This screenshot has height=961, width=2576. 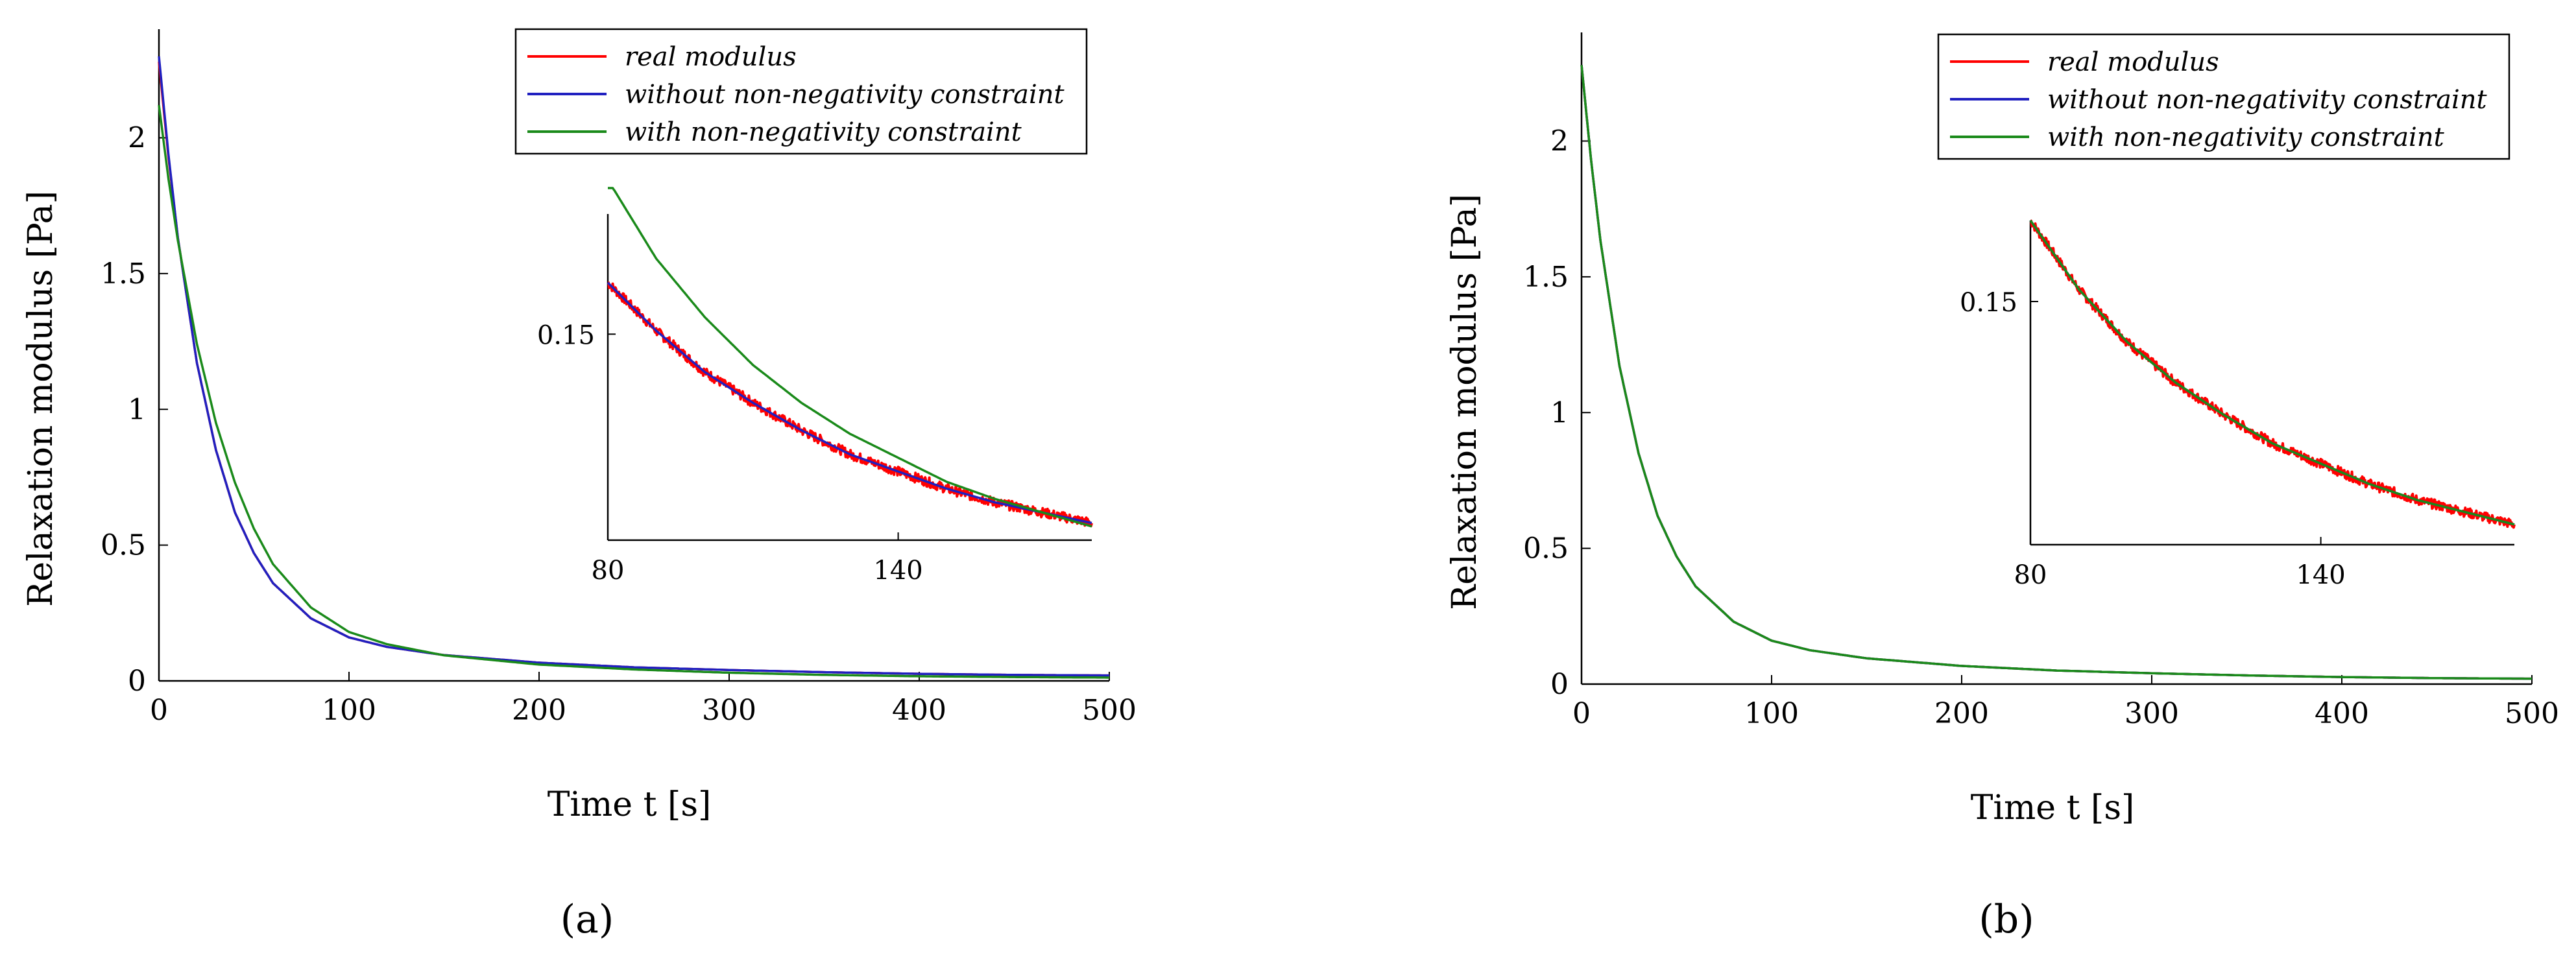 I want to click on legend-label-a: without non-negativity constraint, so click(x=845, y=95).